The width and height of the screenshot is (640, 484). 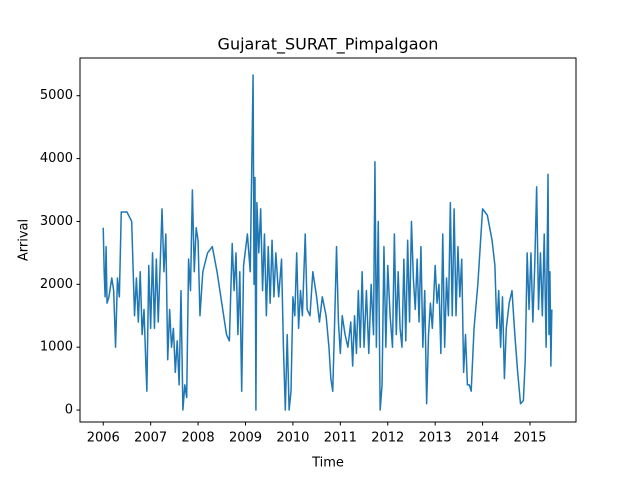 What do you see at coordinates (24, 240) in the screenshot?
I see `y-axis-label: Arrival` at bounding box center [24, 240].